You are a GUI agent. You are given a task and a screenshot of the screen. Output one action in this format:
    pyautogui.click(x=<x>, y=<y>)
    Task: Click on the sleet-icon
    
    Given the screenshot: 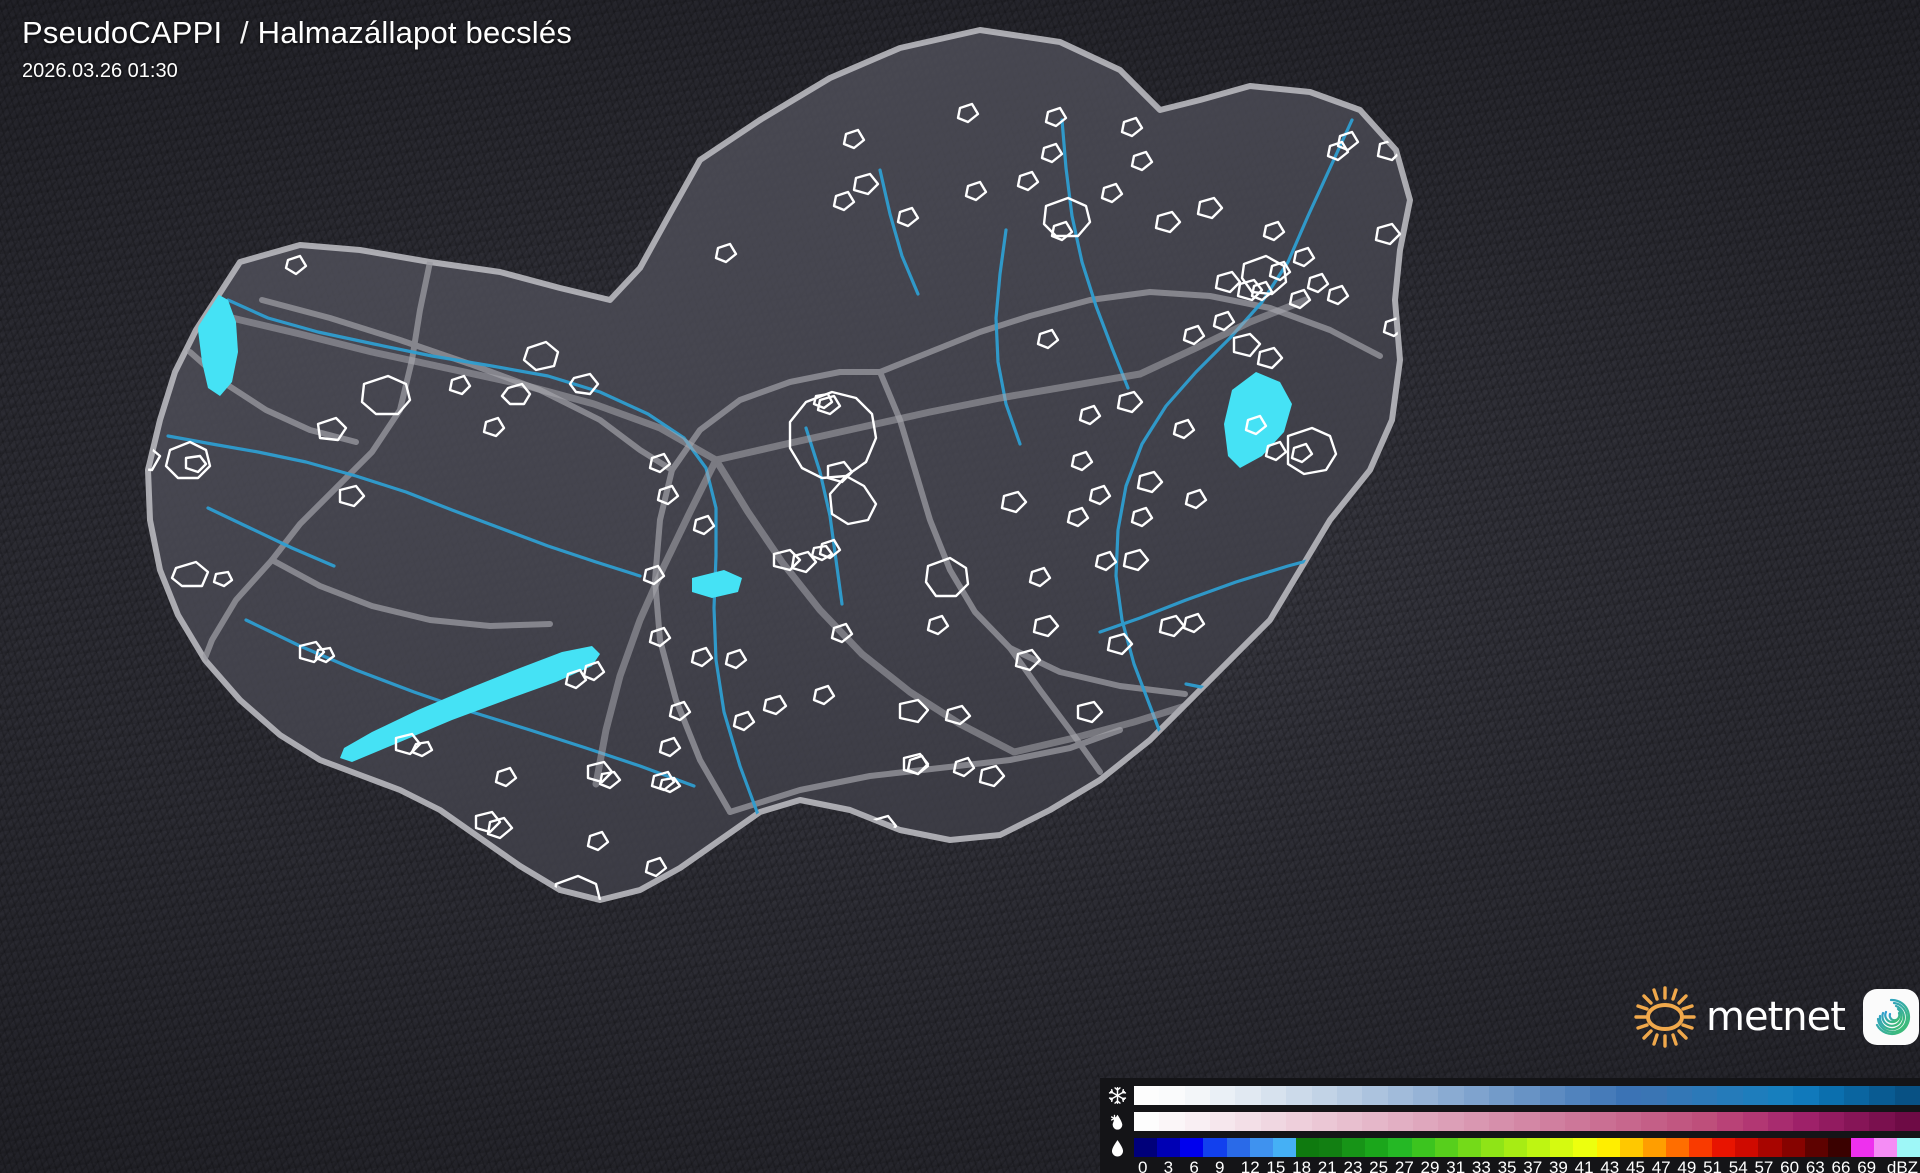 What is the action you would take?
    pyautogui.click(x=1117, y=1121)
    